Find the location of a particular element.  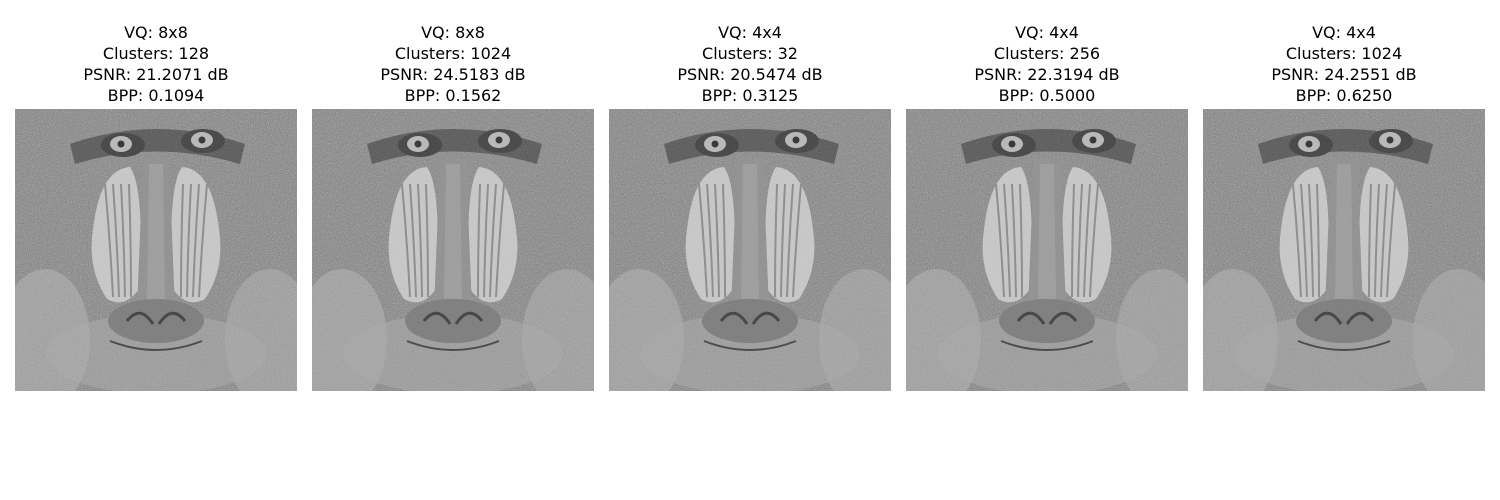

psnr-label: PSNR: 21.2071 dB is located at coordinates (156, 74).